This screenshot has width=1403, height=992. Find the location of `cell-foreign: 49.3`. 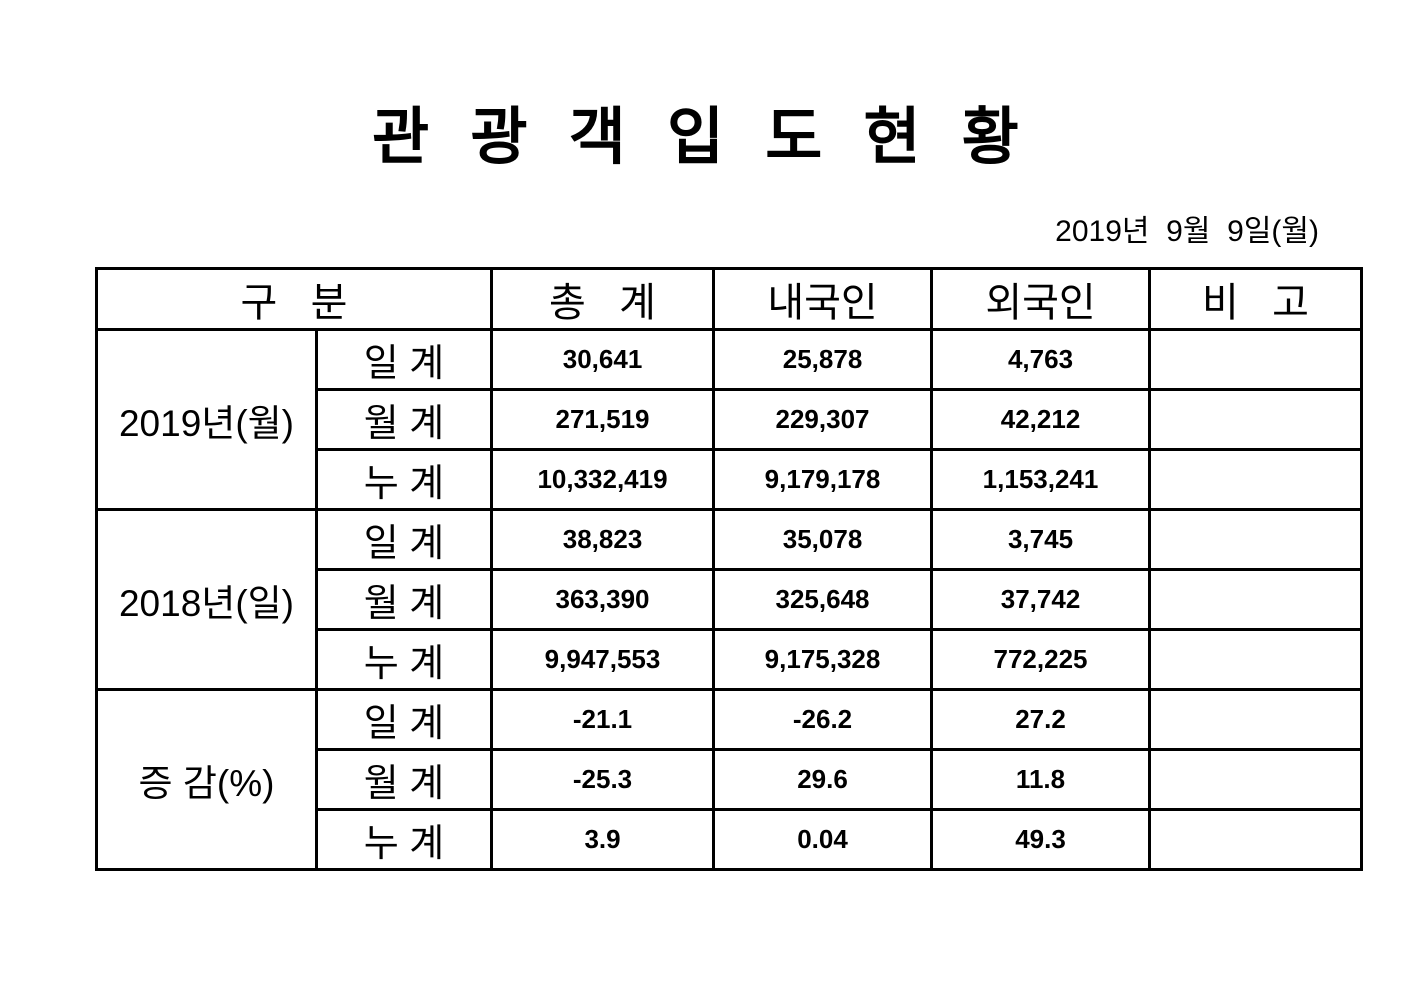

cell-foreign: 49.3 is located at coordinates (1041, 839).